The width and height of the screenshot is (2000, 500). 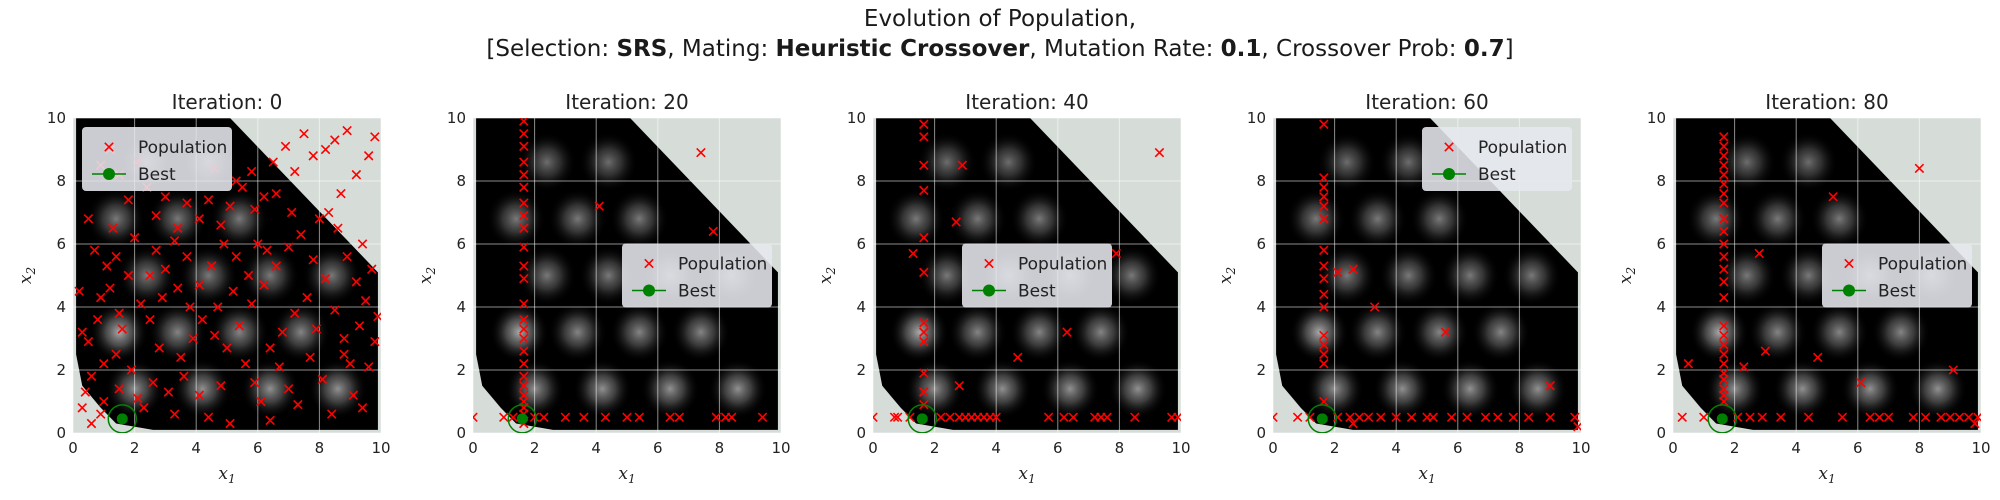 What do you see at coordinates (1037, 292) in the screenshot?
I see `legend-label-best: Best` at bounding box center [1037, 292].